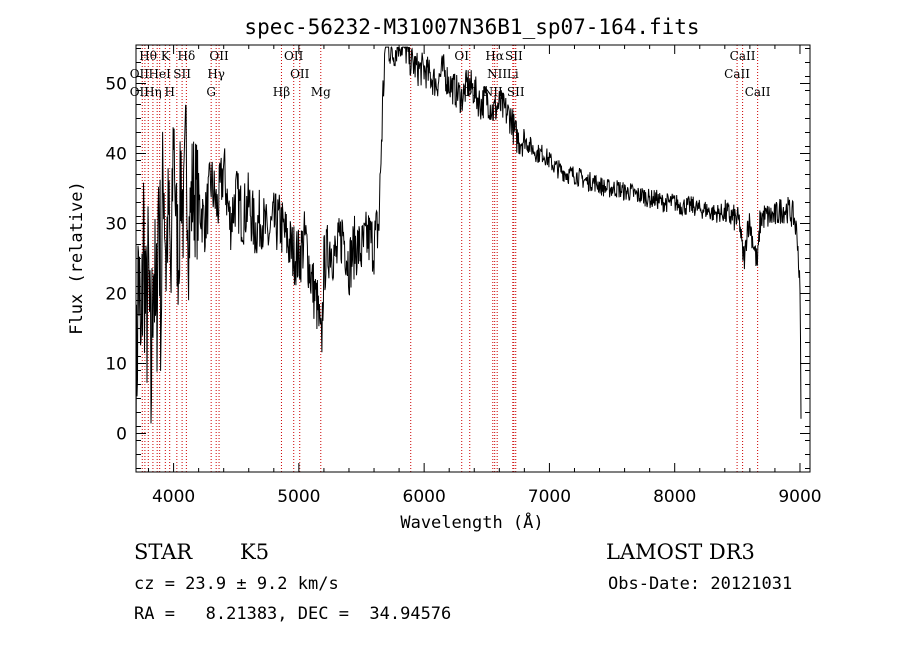  Describe the element at coordinates (255, 552) in the screenshot. I see `object-subclass: K5` at that location.